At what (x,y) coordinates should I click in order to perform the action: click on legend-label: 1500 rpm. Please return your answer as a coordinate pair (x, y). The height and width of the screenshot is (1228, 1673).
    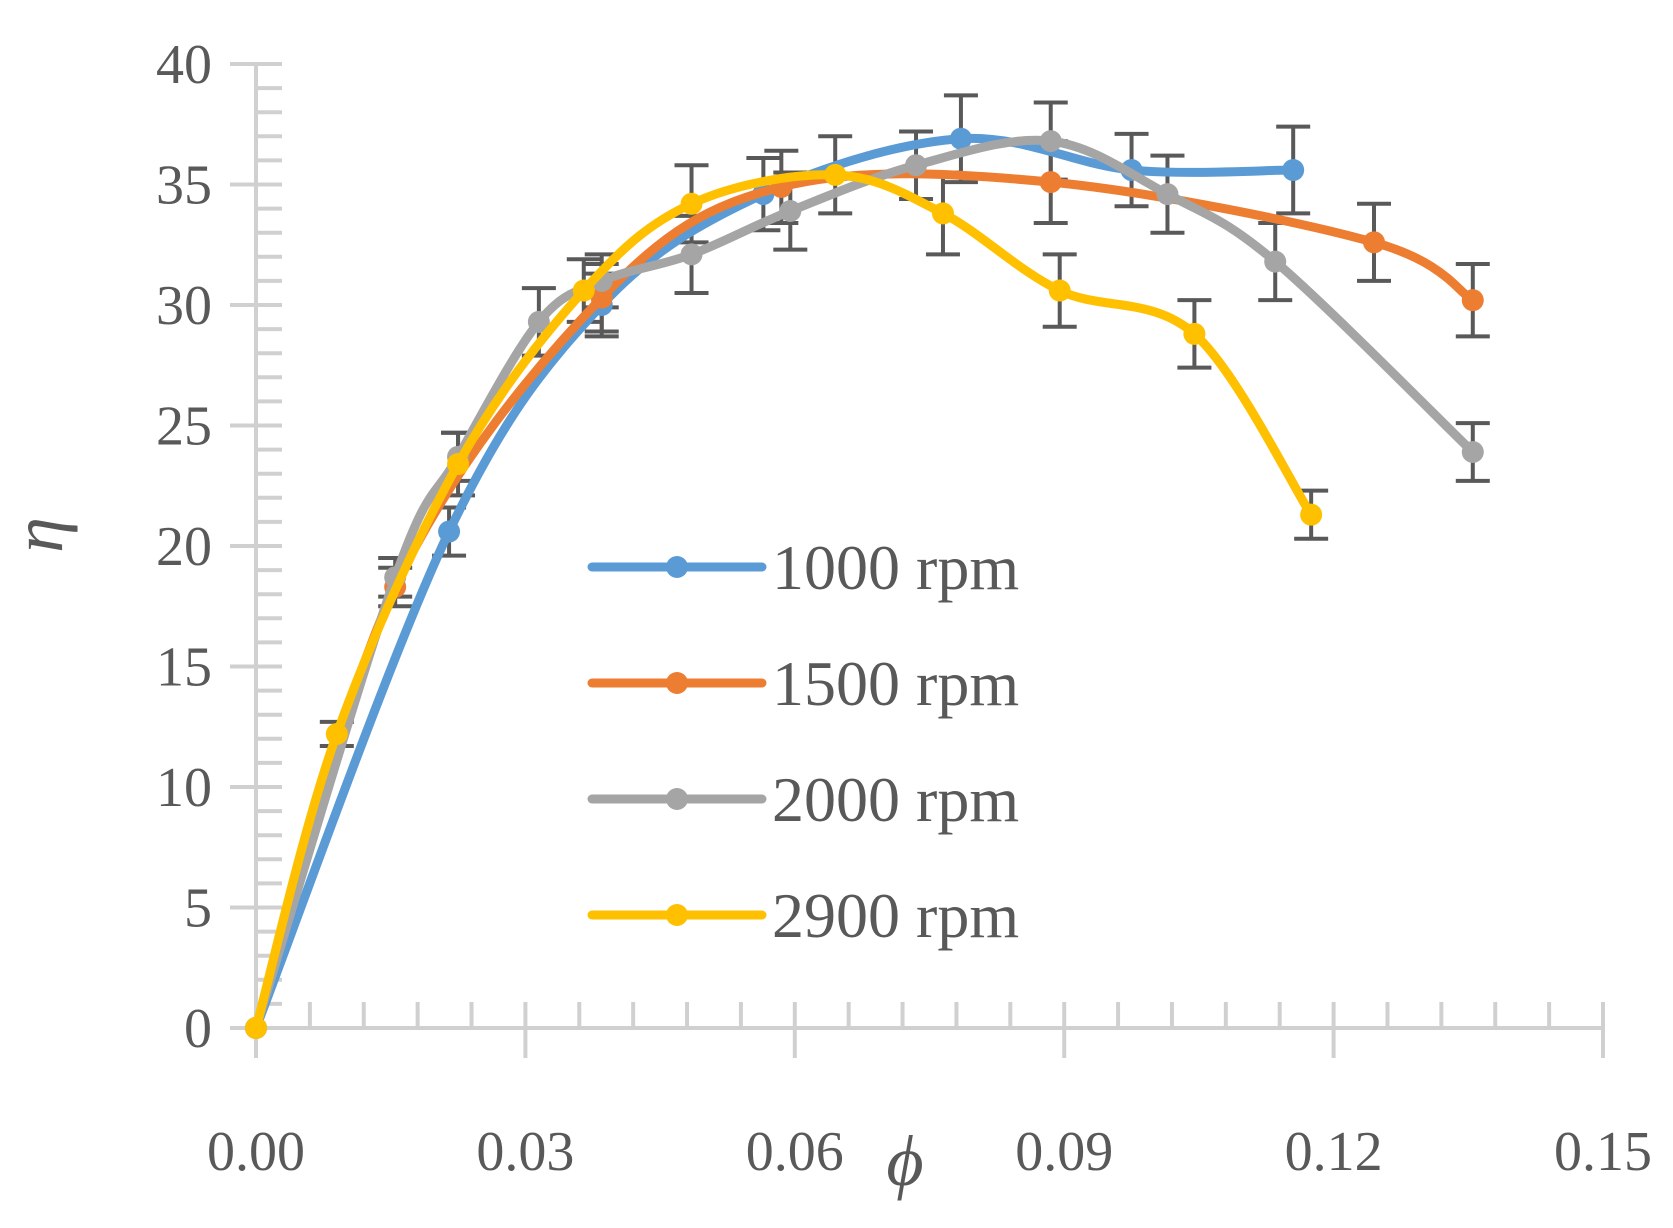
    Looking at the image, I should click on (895, 683).